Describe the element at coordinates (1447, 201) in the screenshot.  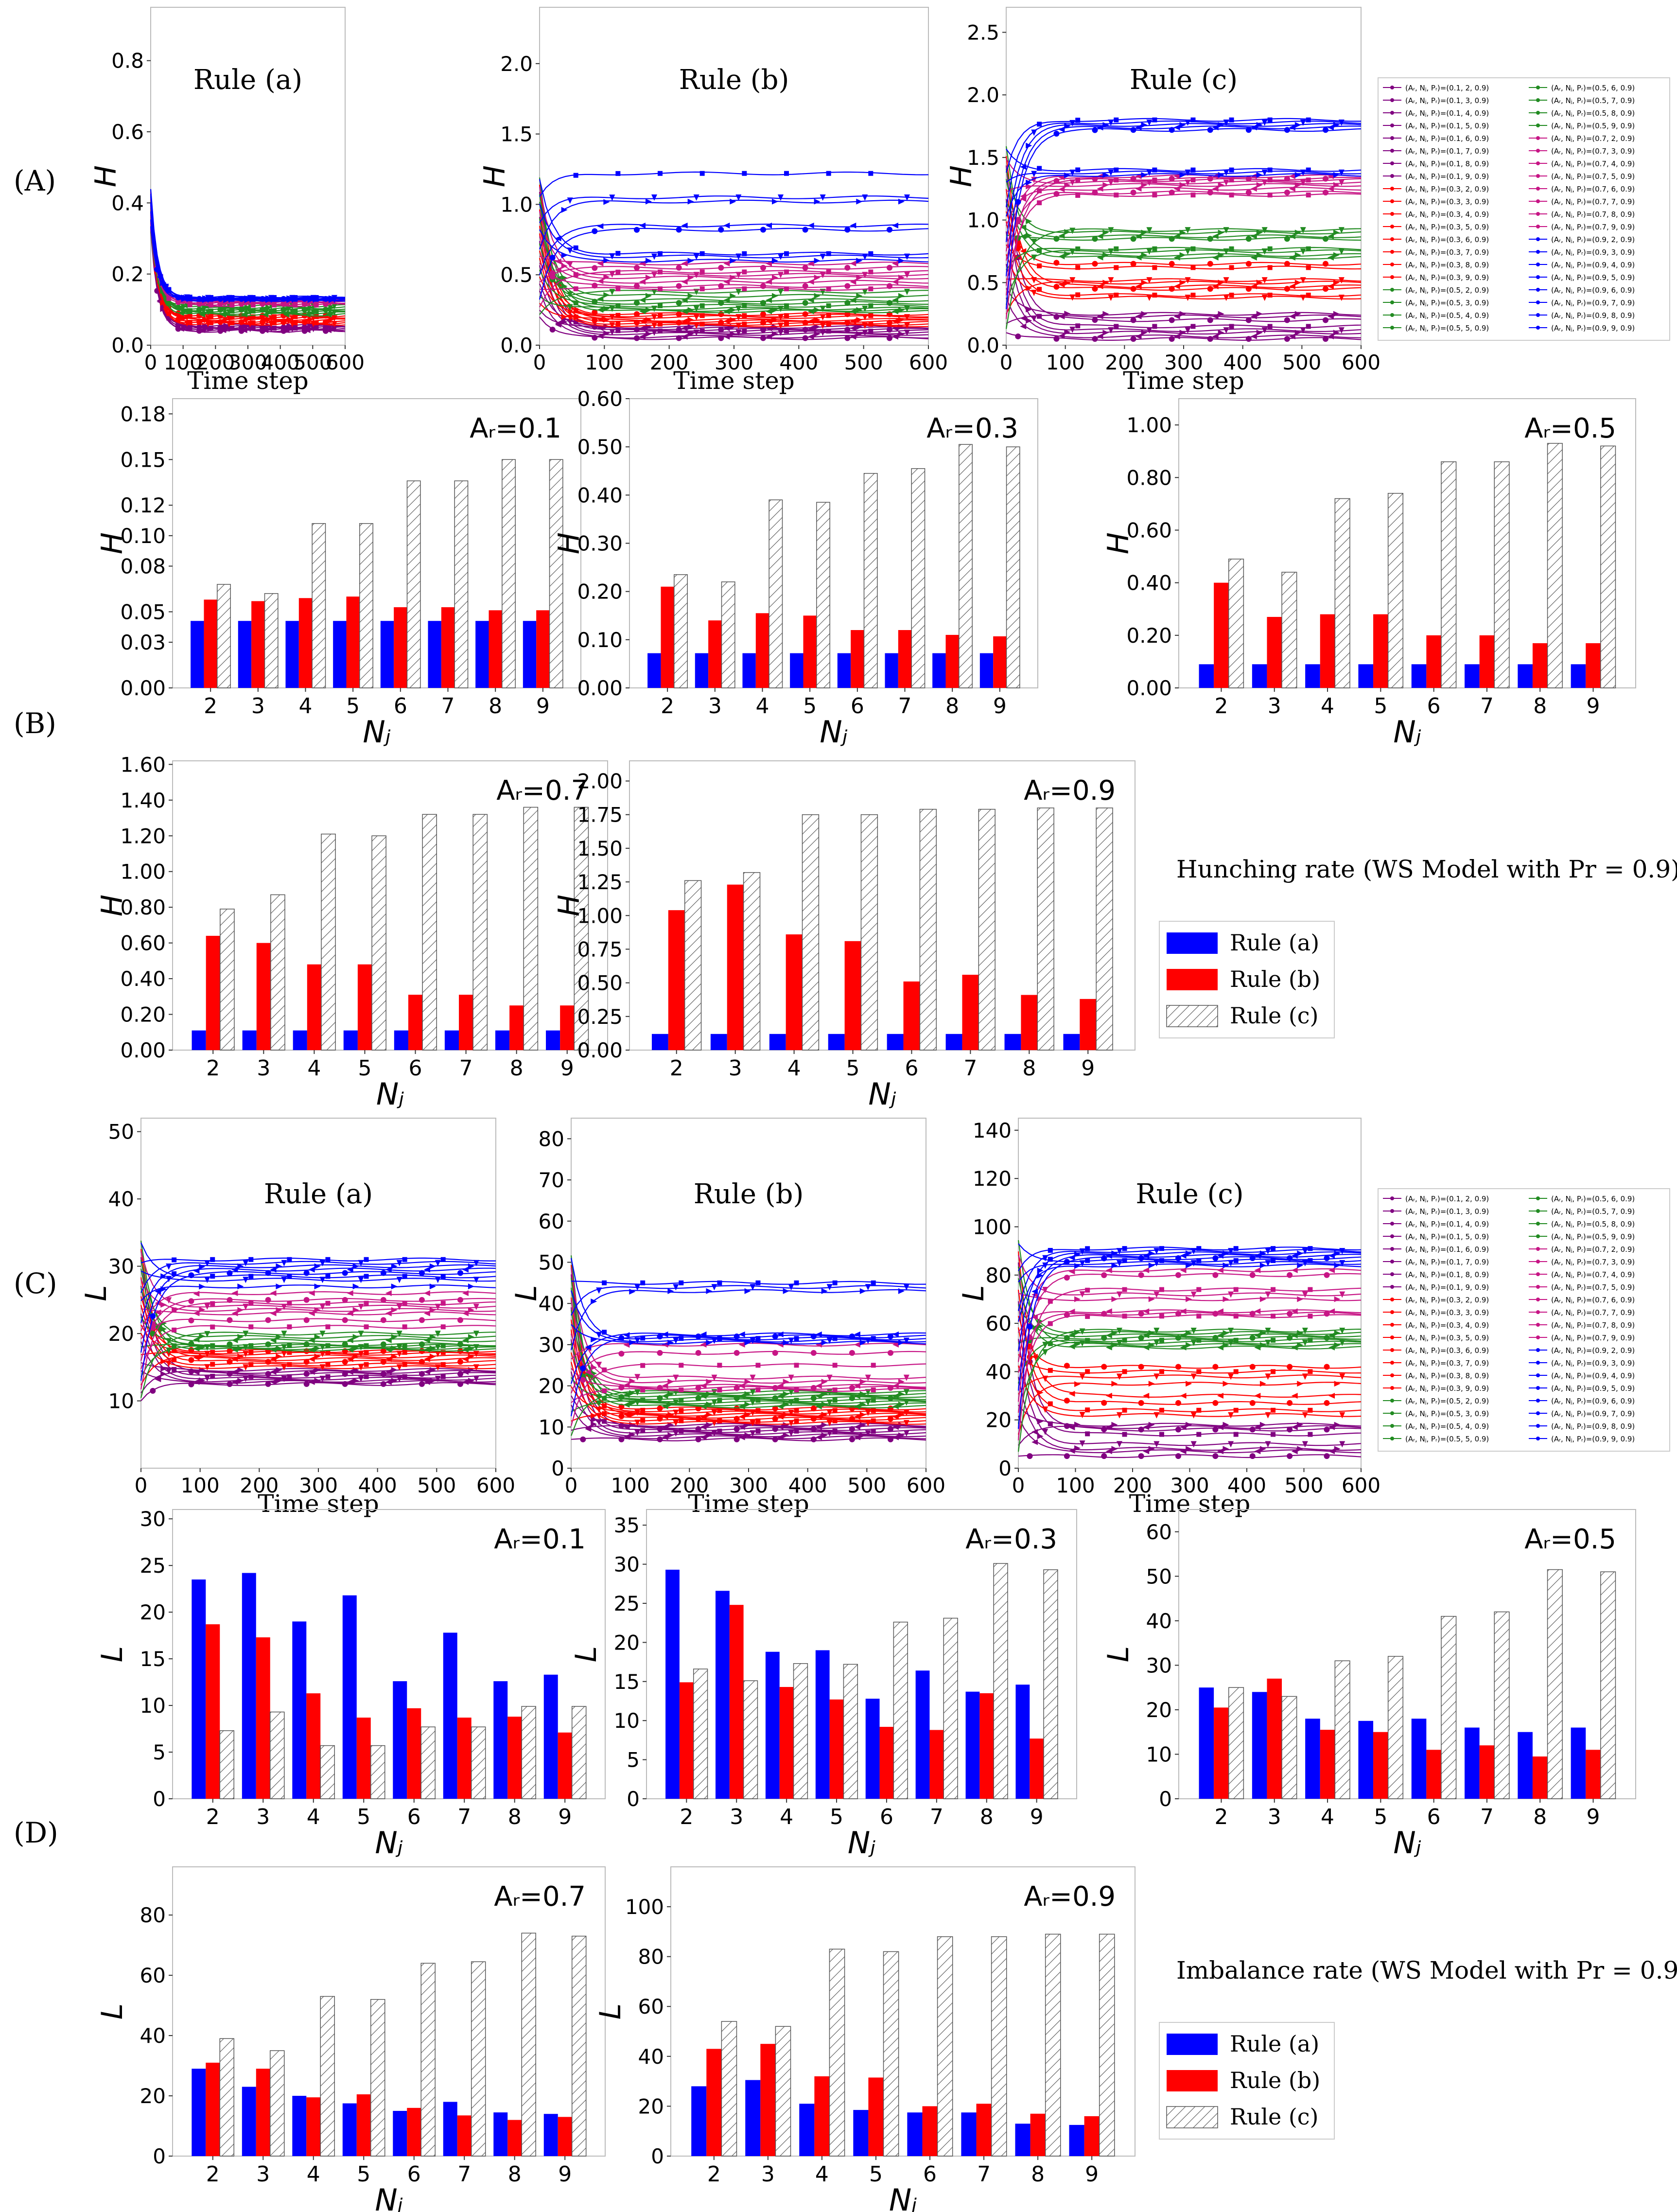
I see `legend-entry-label: (Aᵣ, Nⱼ, Pᵣ)=(0.3, 3, 0.9)` at that location.